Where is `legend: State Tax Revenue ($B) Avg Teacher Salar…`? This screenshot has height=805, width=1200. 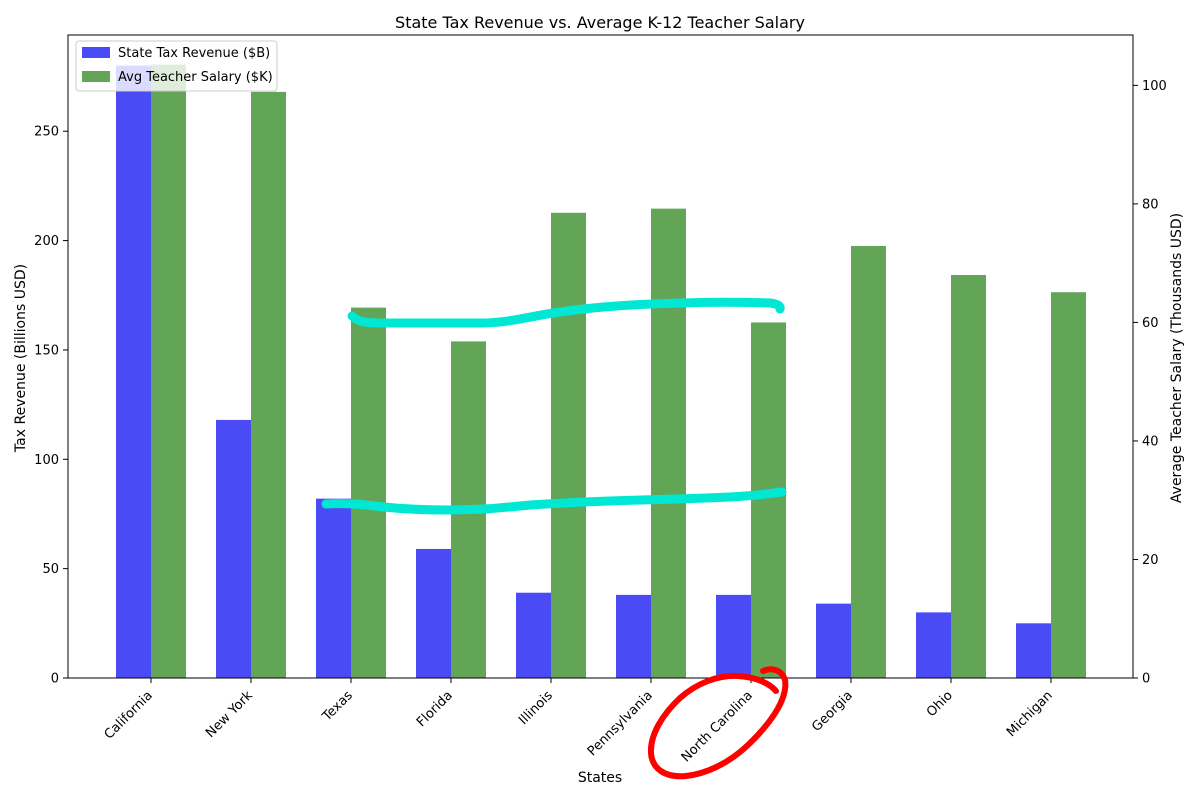
legend: State Tax Revenue ($B) Avg Teacher Salar… is located at coordinates (176, 66).